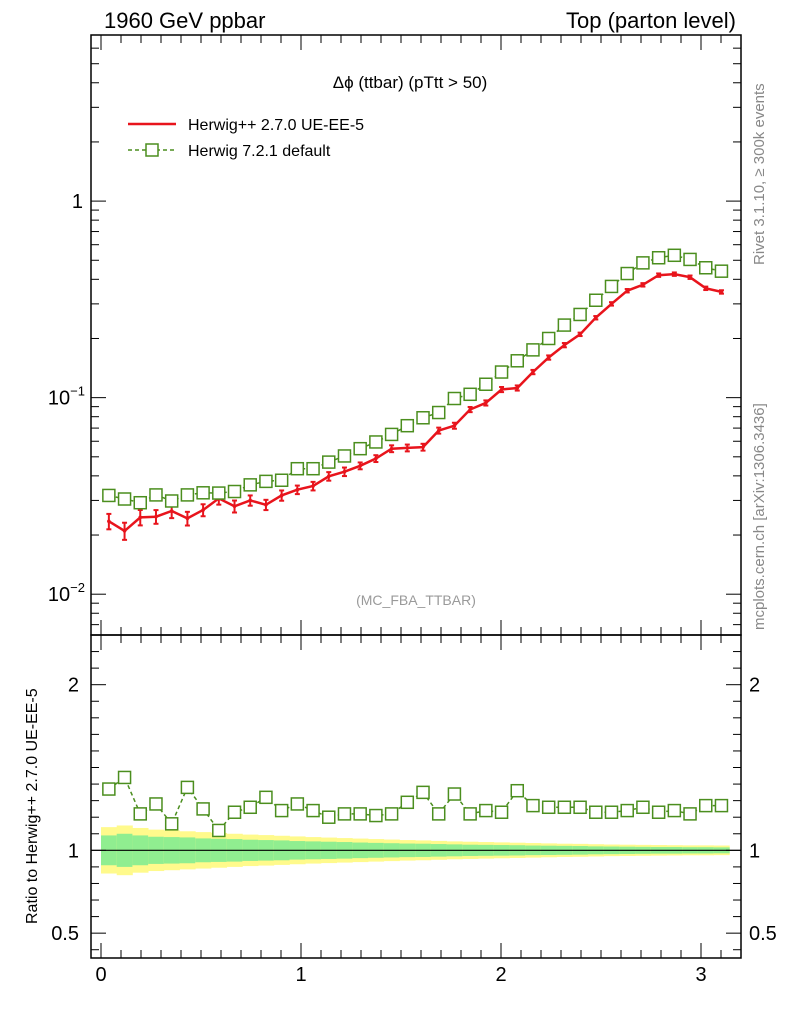 The image size is (786, 1024). Describe the element at coordinates (77, 391) in the screenshot. I see `y-tick-label-exp: −1` at that location.